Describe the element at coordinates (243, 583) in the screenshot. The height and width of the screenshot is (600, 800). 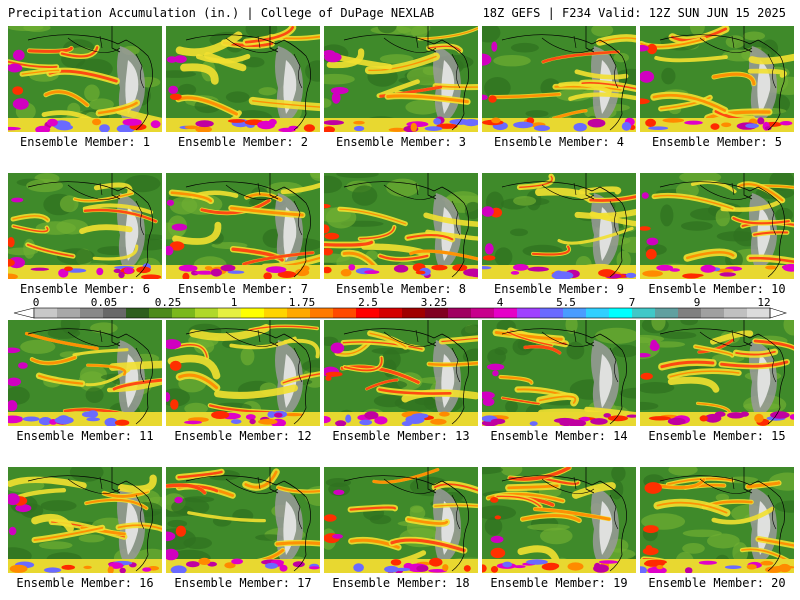
I see `ensemble-member-label: Ensemble Member: 17` at that location.